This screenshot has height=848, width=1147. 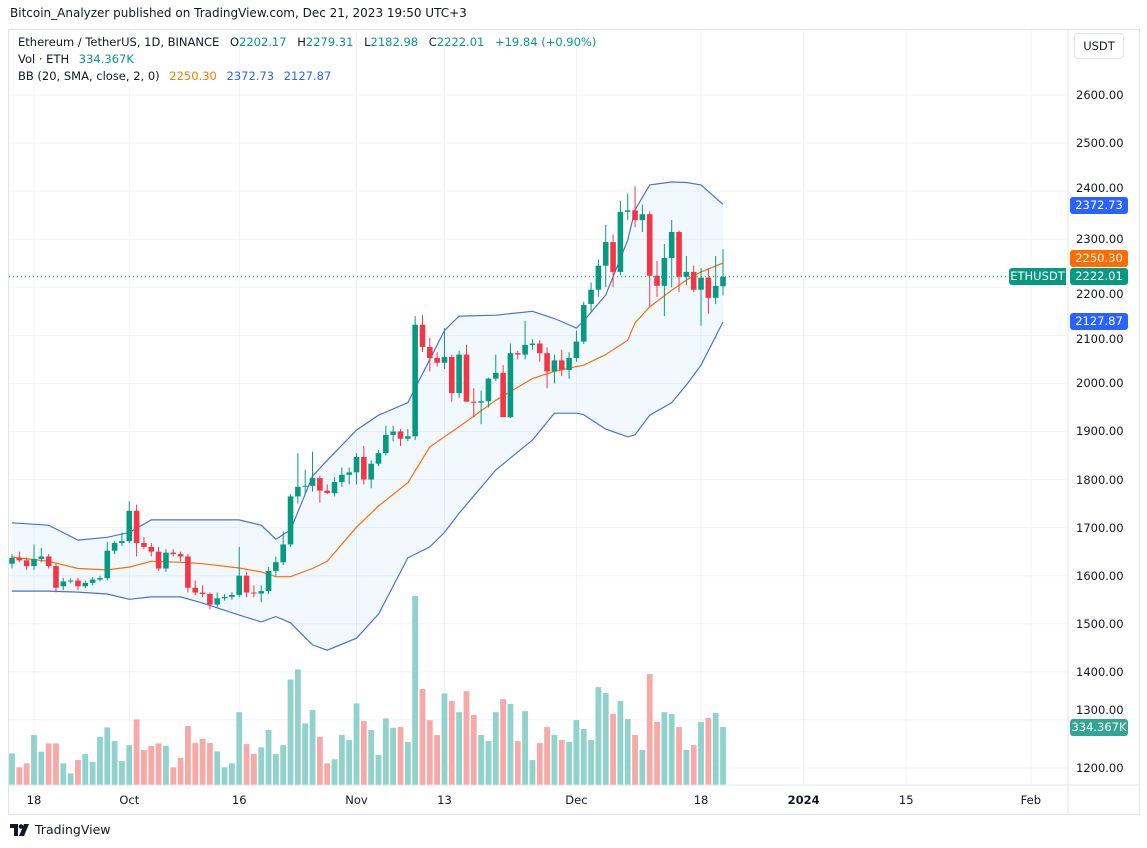 What do you see at coordinates (73, 829) in the screenshot?
I see `footer-brand-text: TradingView` at bounding box center [73, 829].